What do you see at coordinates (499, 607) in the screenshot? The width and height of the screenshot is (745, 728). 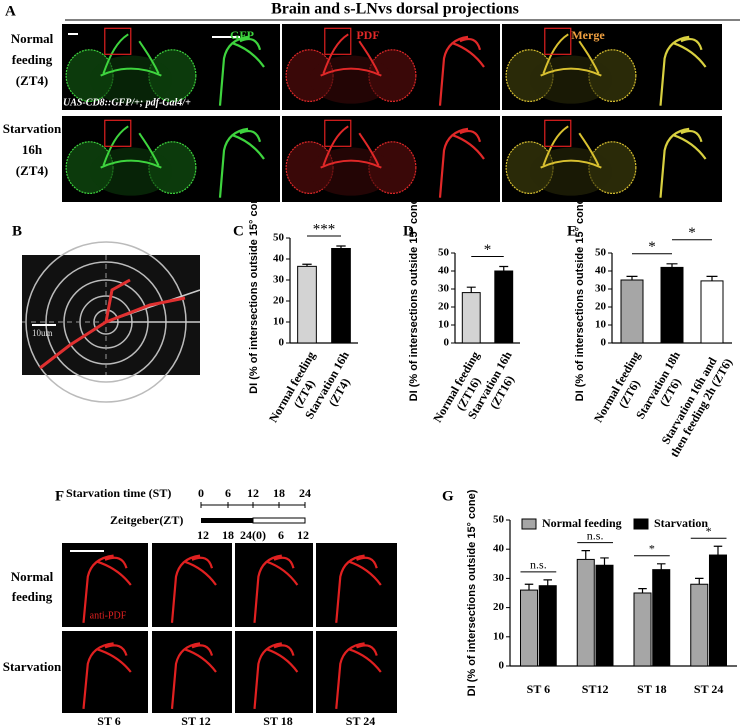 I see `y-tick-label: 20` at bounding box center [499, 607].